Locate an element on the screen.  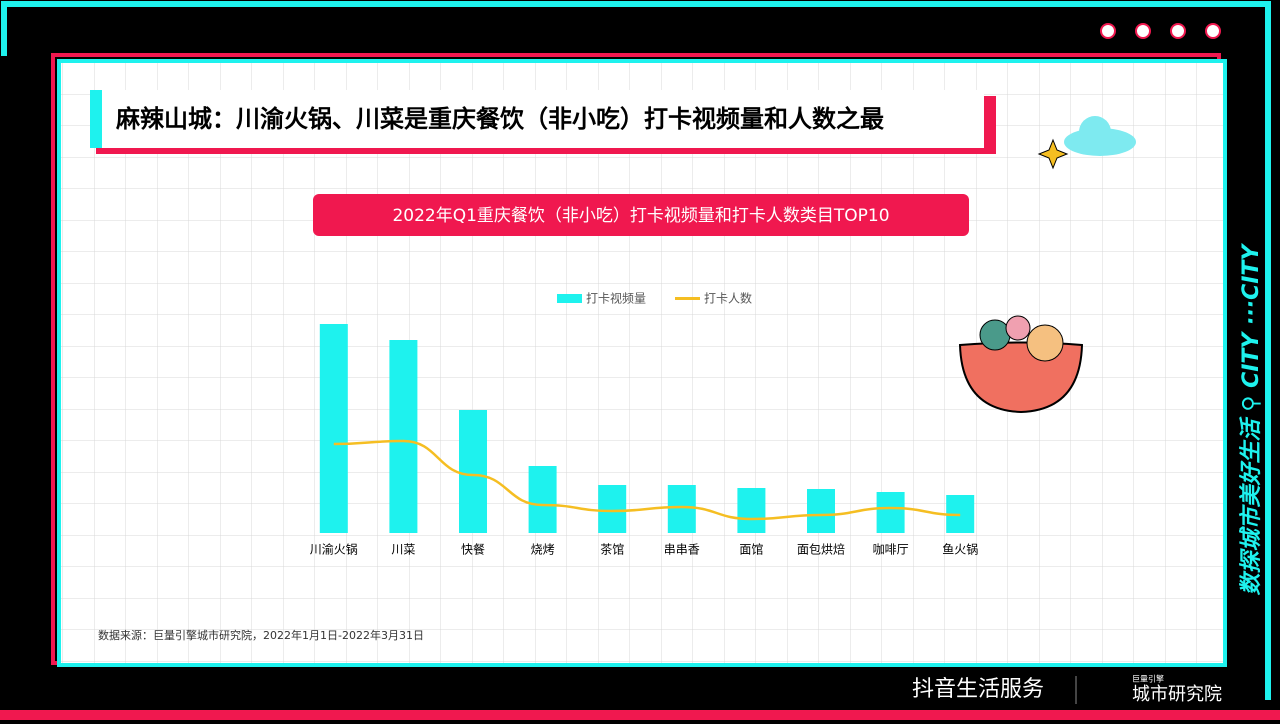
source: 数据来源：巨量引擎城市研究院，2022年1月1日-2022年3月31日 is located at coordinates (261, 635).